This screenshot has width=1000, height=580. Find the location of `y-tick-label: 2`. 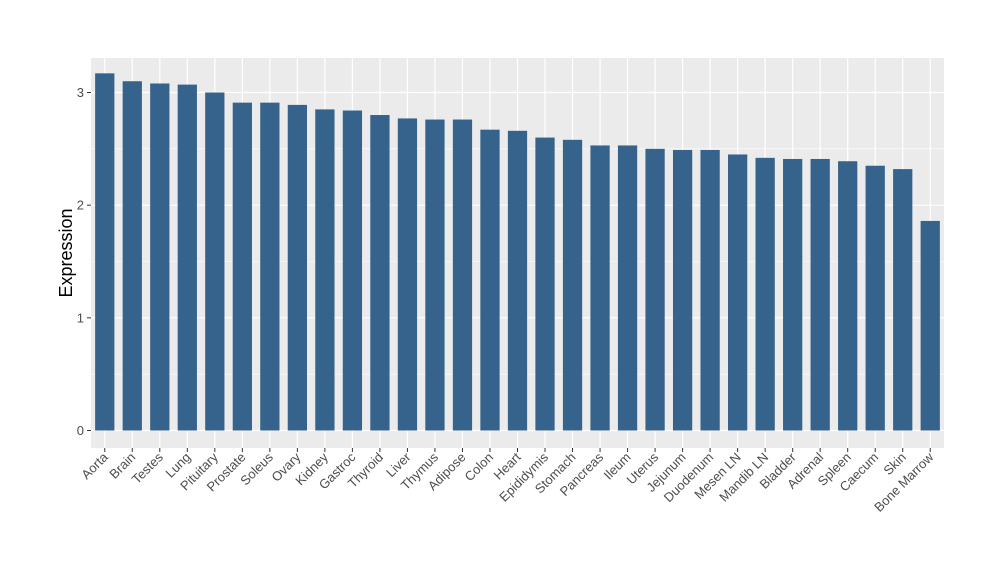

y-tick-label: 2 is located at coordinates (80, 205).